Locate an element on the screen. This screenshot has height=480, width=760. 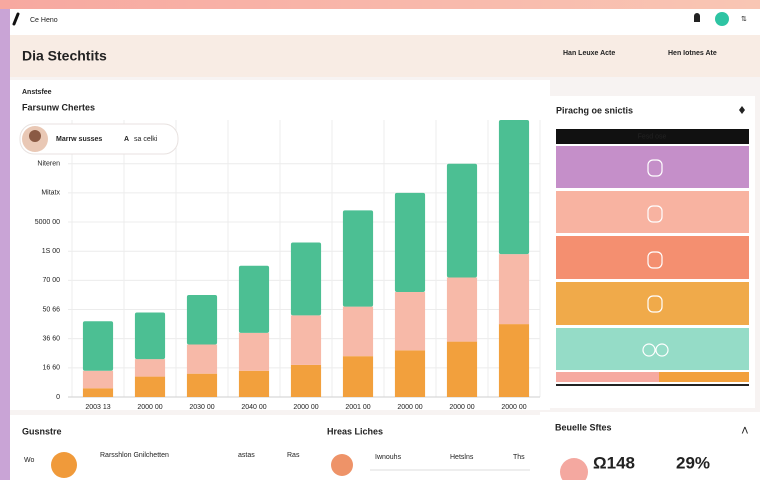
header-link: Hen Iotnes Ate is located at coordinates (692, 53).